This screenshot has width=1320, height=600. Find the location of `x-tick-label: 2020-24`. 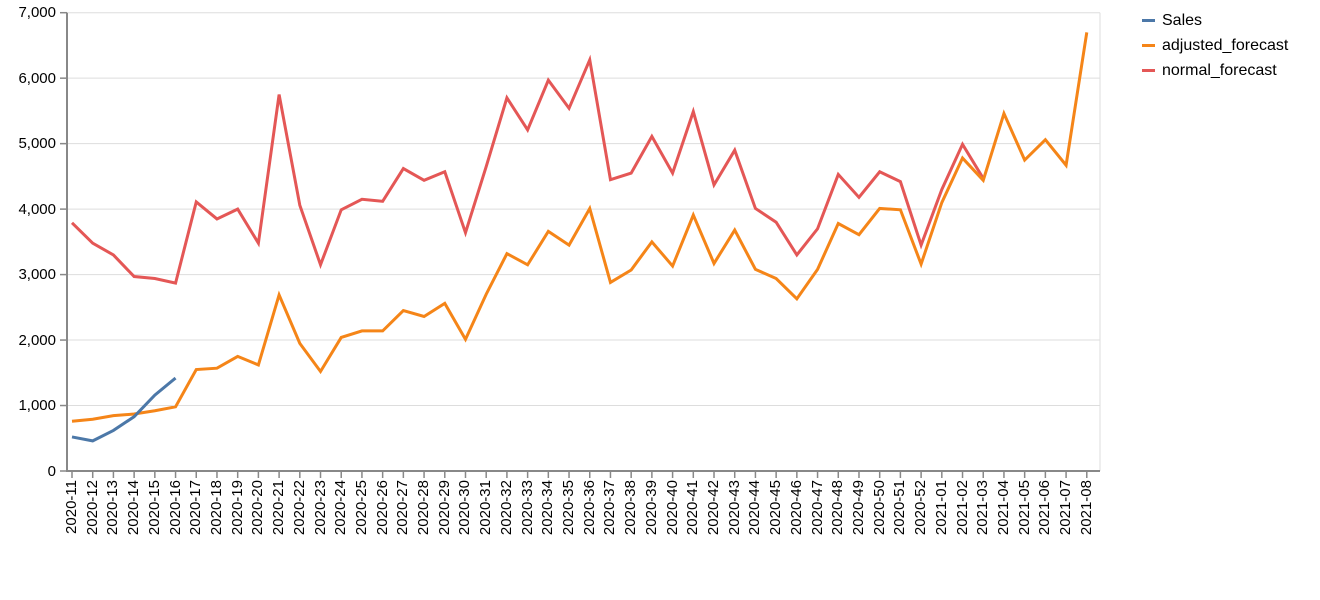

x-tick-label: 2020-24 is located at coordinates (341, 508).